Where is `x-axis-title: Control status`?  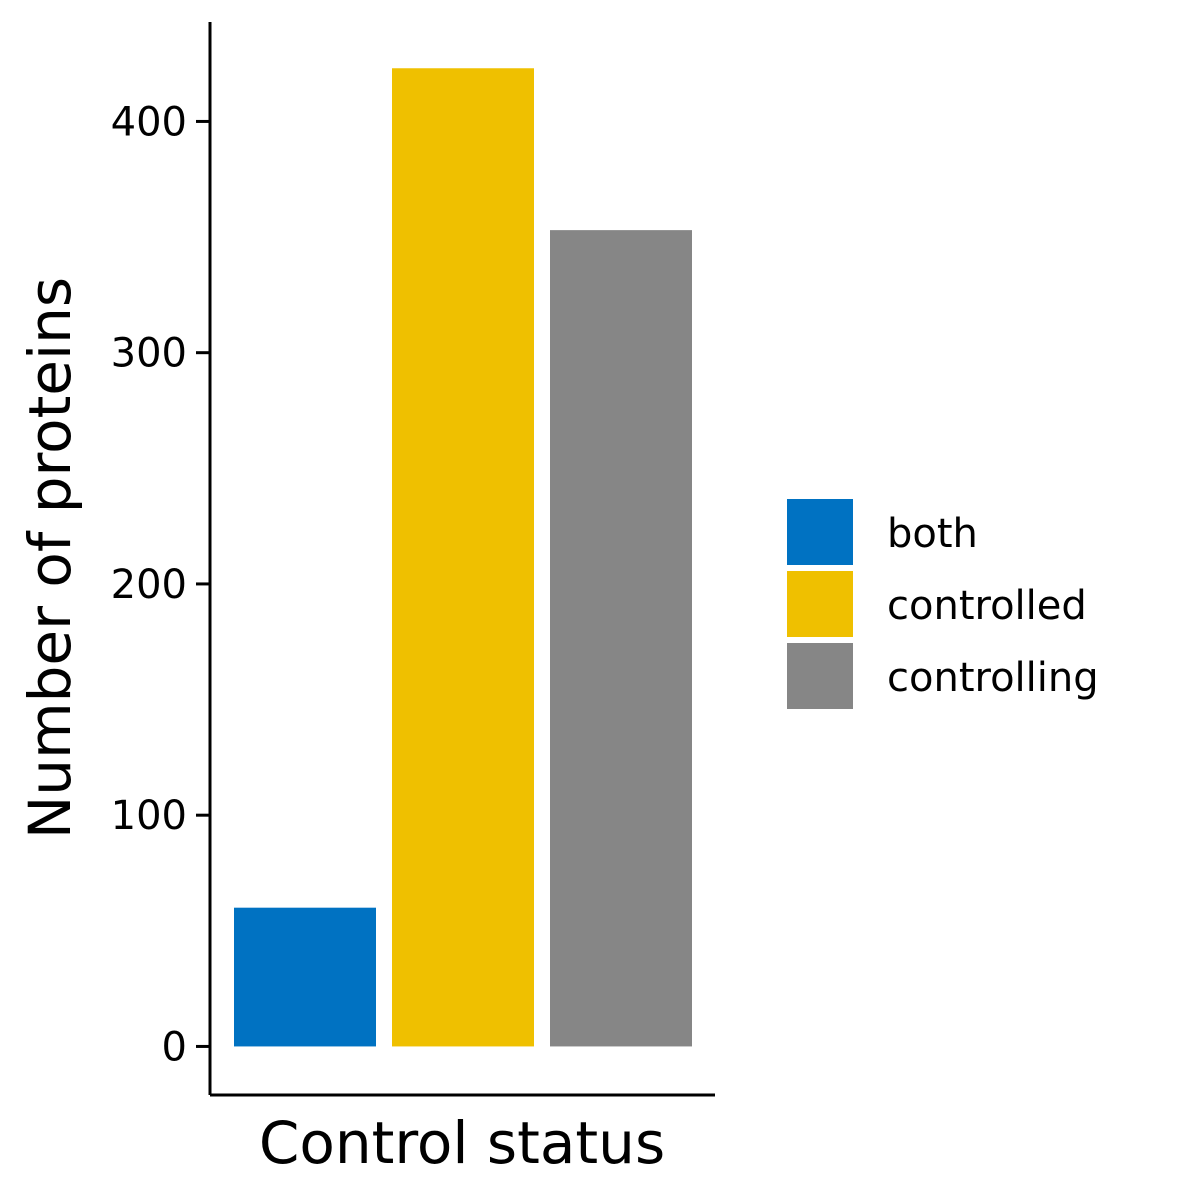 x-axis-title: Control status is located at coordinates (462, 1143).